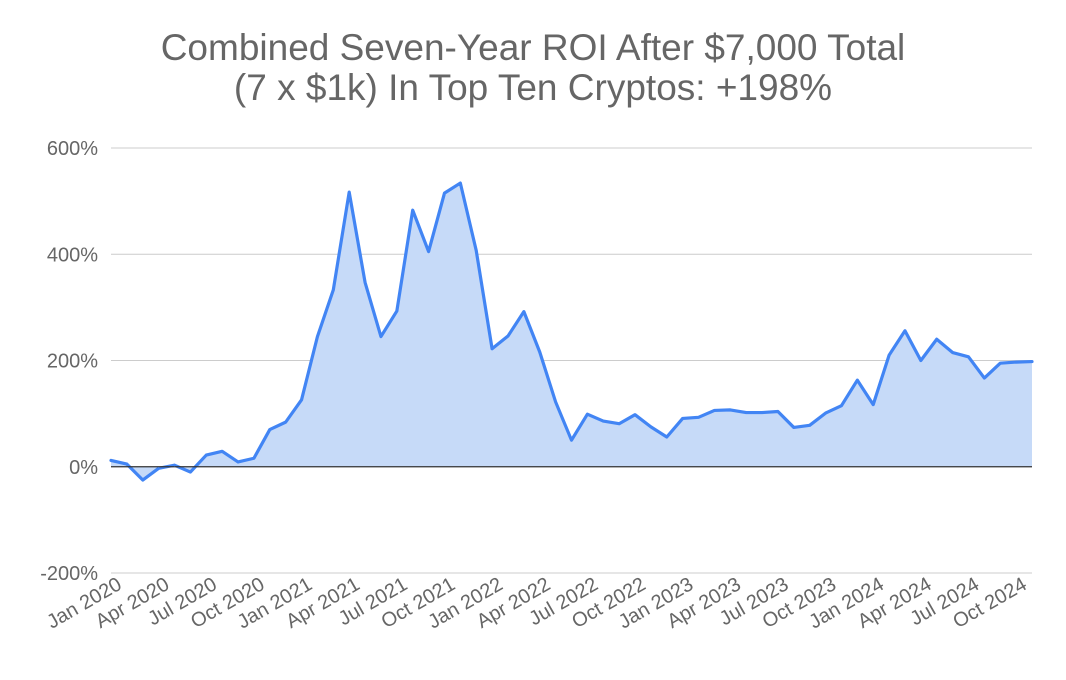 Image resolution: width=1066 pixels, height=680 pixels. What do you see at coordinates (83, 468) in the screenshot?
I see `y-tick-label: 0%` at bounding box center [83, 468].